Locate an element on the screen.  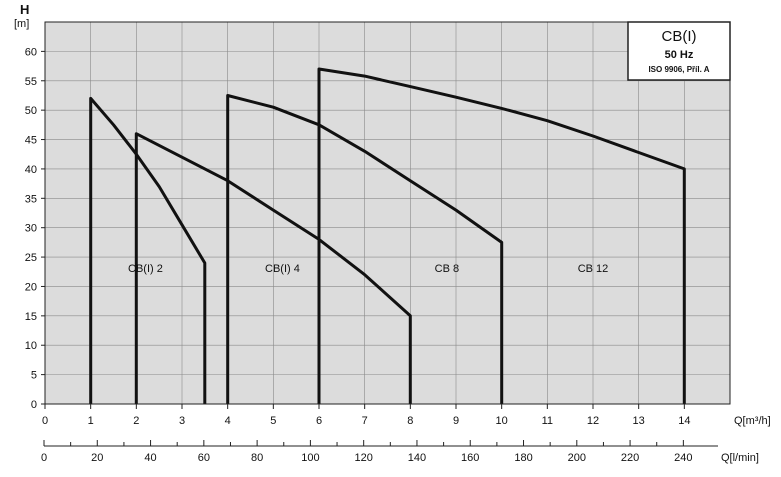
y-tick-label: 20 is located at coordinates (31, 287).